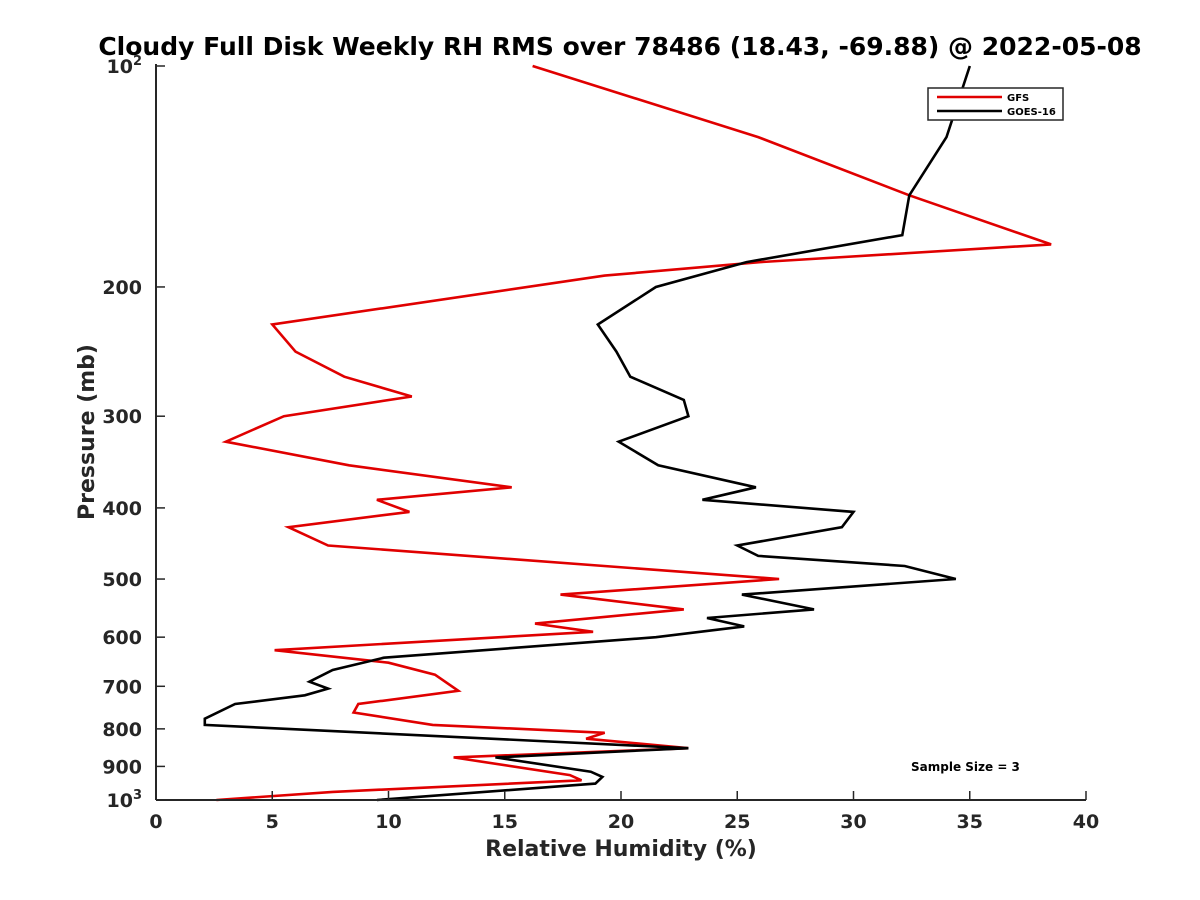 Image resolution: width=1200 pixels, height=900 pixels. I want to click on y-tick-label: 800, so click(122, 730).